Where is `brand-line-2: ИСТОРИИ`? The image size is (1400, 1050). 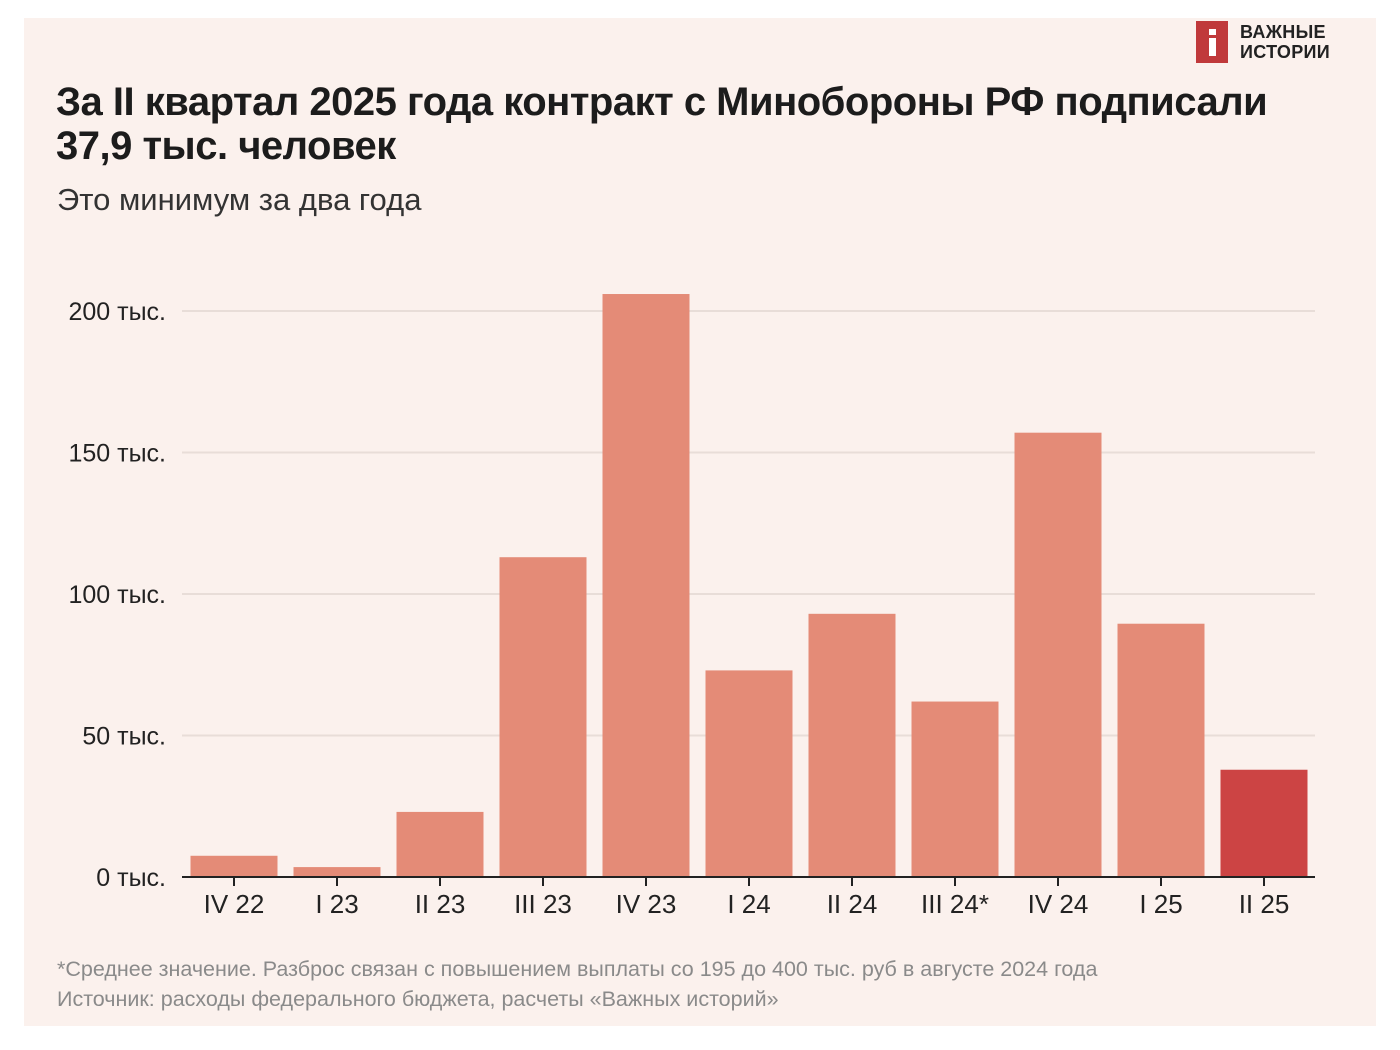
brand-line-2: ИСТОРИИ is located at coordinates (1285, 52).